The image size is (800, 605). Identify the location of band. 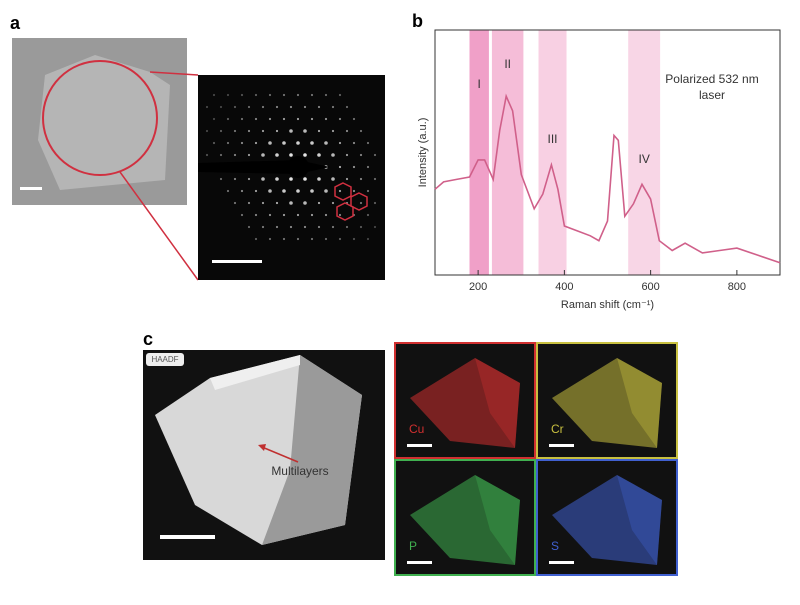
(552, 152).